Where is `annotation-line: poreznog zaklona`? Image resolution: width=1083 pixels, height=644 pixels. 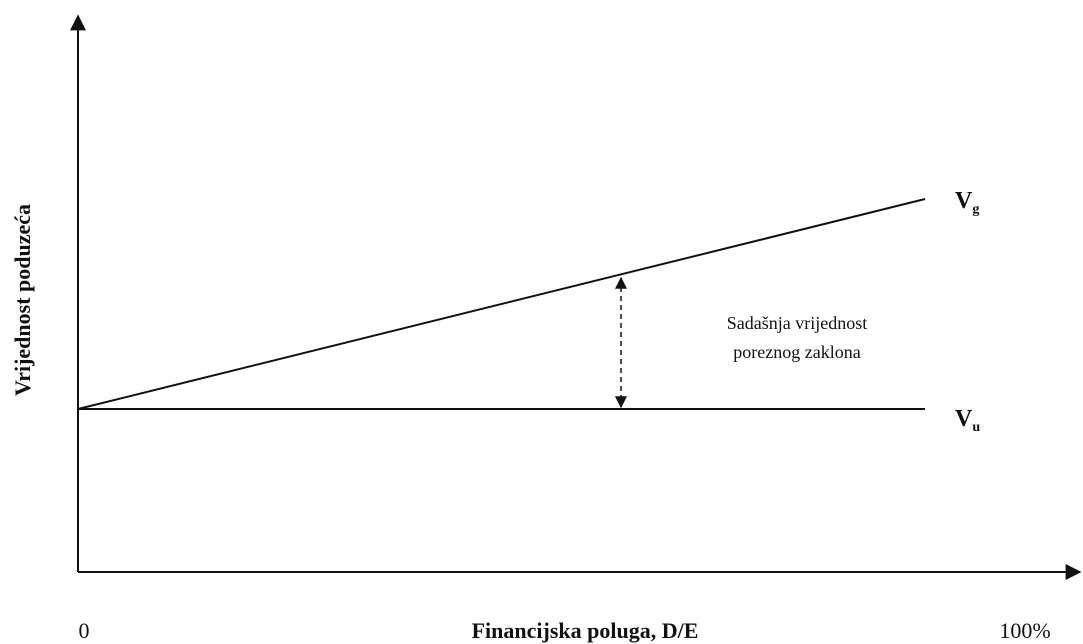 annotation-line: poreznog zaklona is located at coordinates (796, 352).